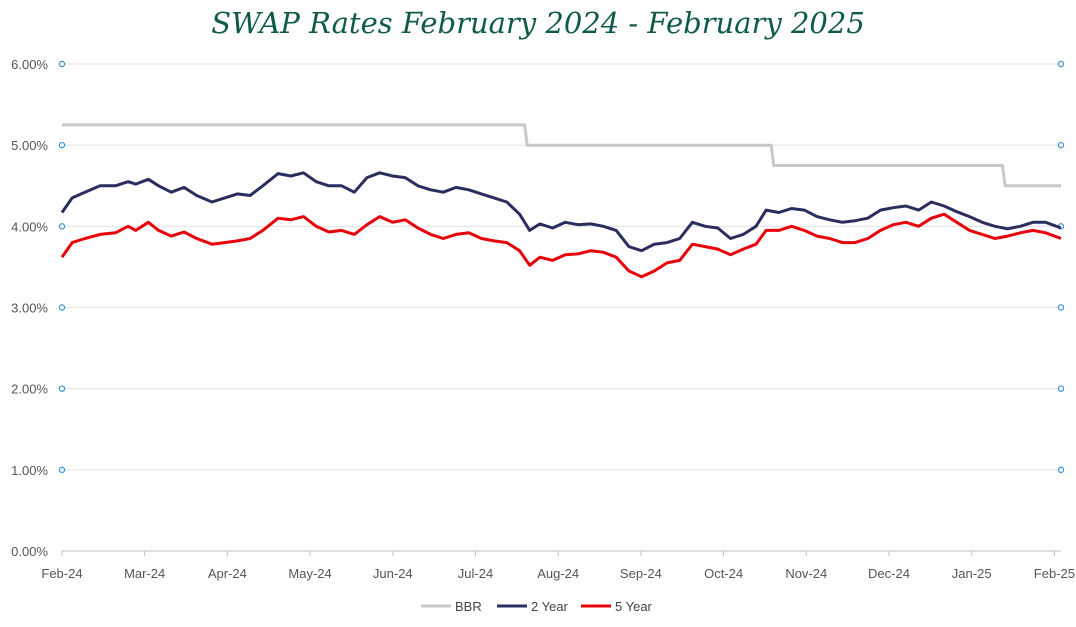 This screenshot has height=627, width=1076. Describe the element at coordinates (641, 573) in the screenshot. I see `x-tick-label: Sep-24` at that location.